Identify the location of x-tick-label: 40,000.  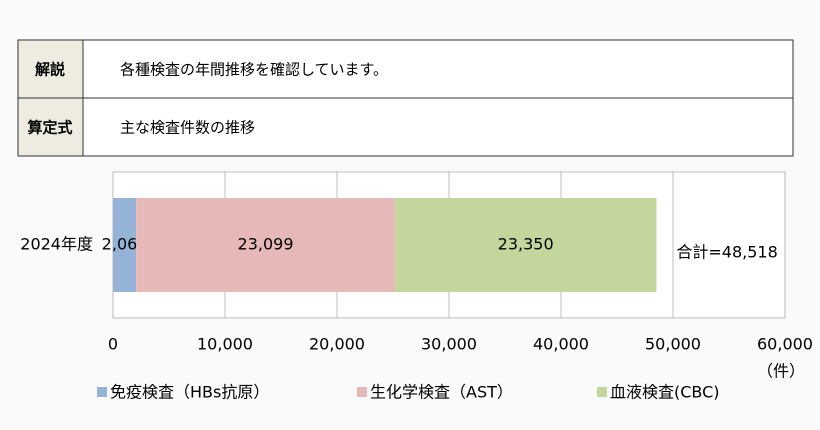
(561, 344).